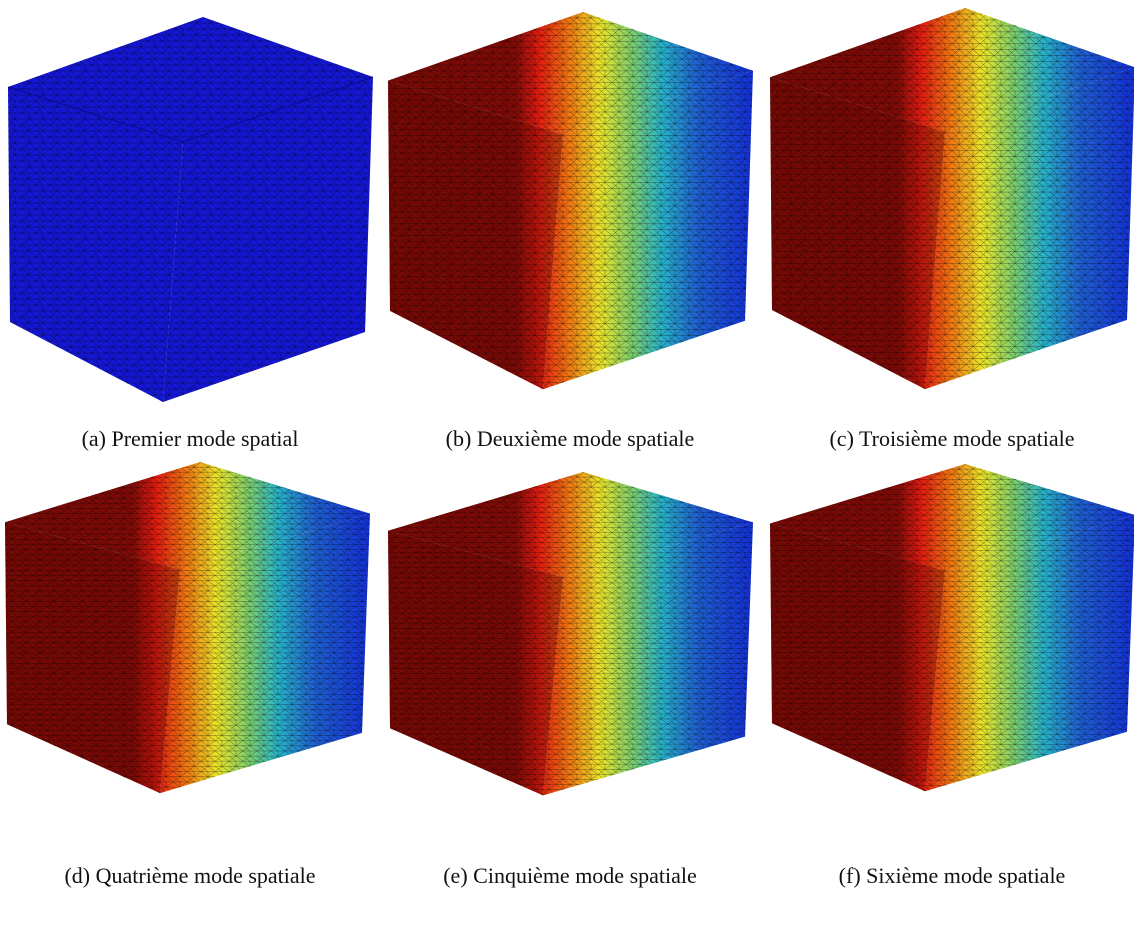 The width and height of the screenshot is (1134, 929). What do you see at coordinates (952, 198) in the screenshot?
I see `panel-c` at bounding box center [952, 198].